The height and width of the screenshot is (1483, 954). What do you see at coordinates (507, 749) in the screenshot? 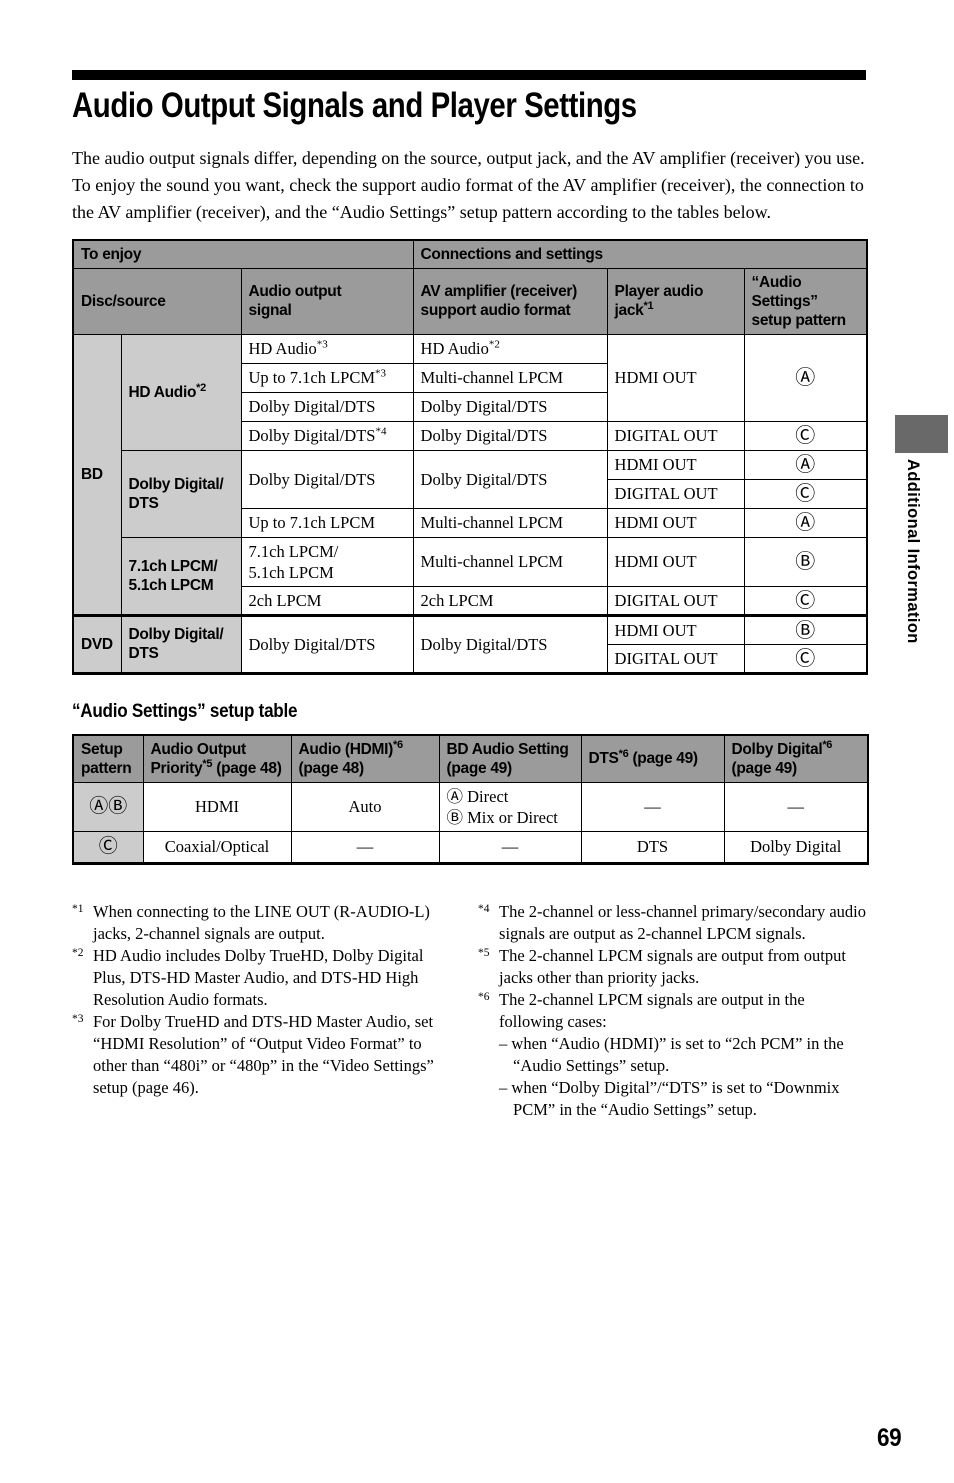
I see `header-text: BD Audio Setting` at bounding box center [507, 749].